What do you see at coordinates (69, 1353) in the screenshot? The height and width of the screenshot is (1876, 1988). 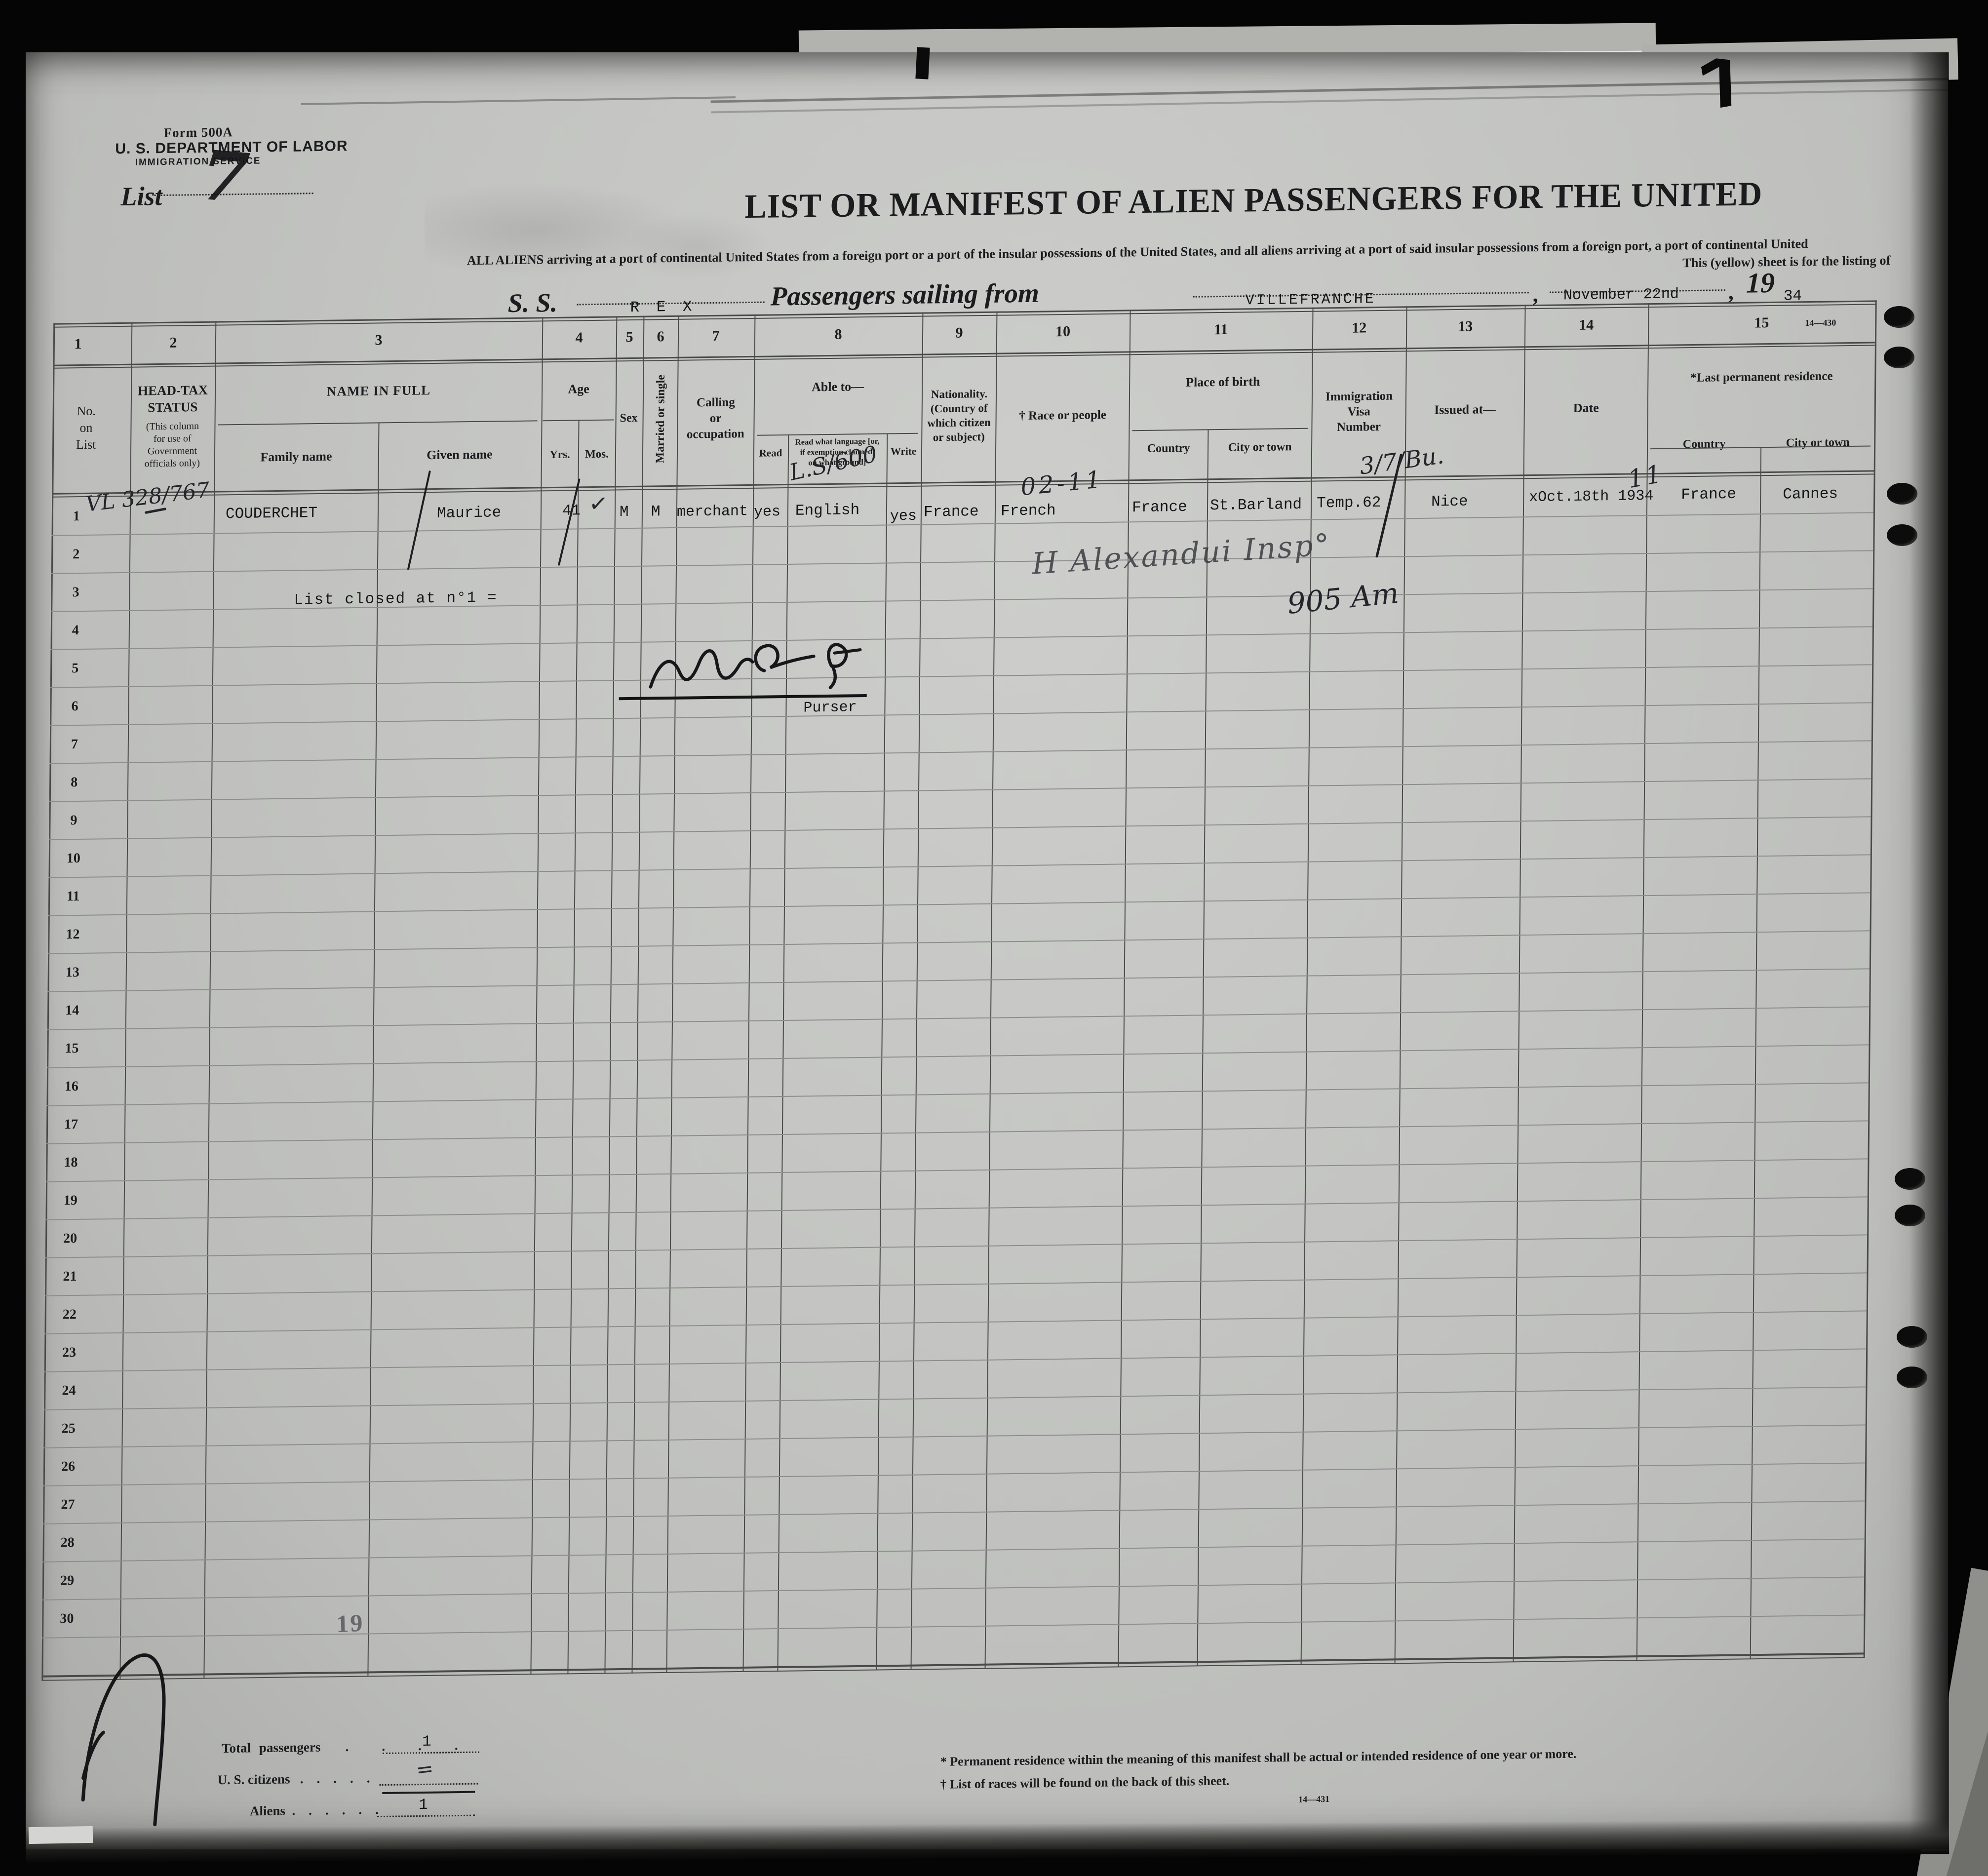 I see `row-number: 23` at bounding box center [69, 1353].